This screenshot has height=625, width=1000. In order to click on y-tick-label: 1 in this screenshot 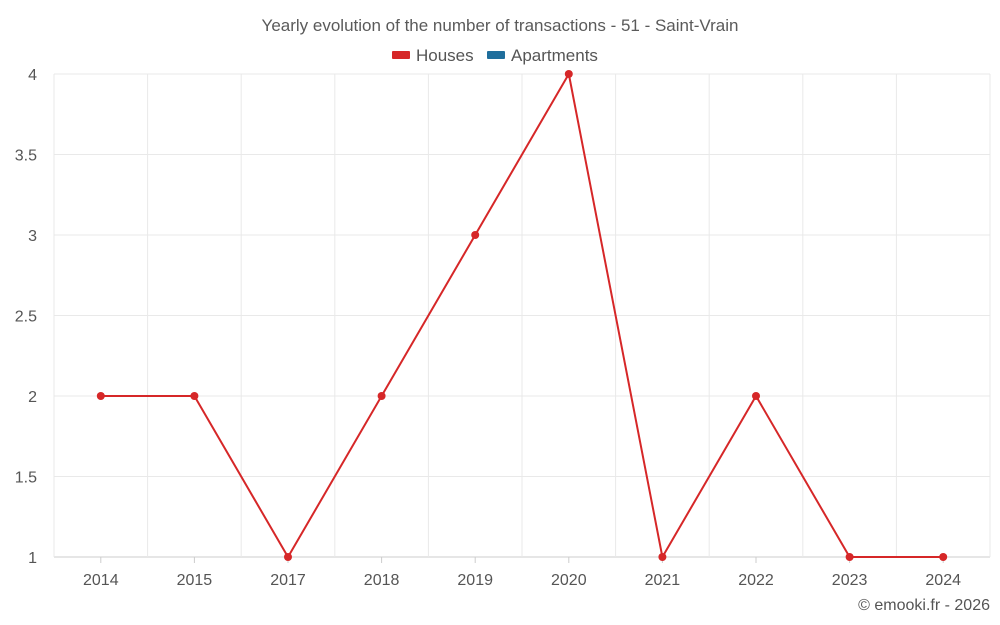, I will do `click(32, 558)`.